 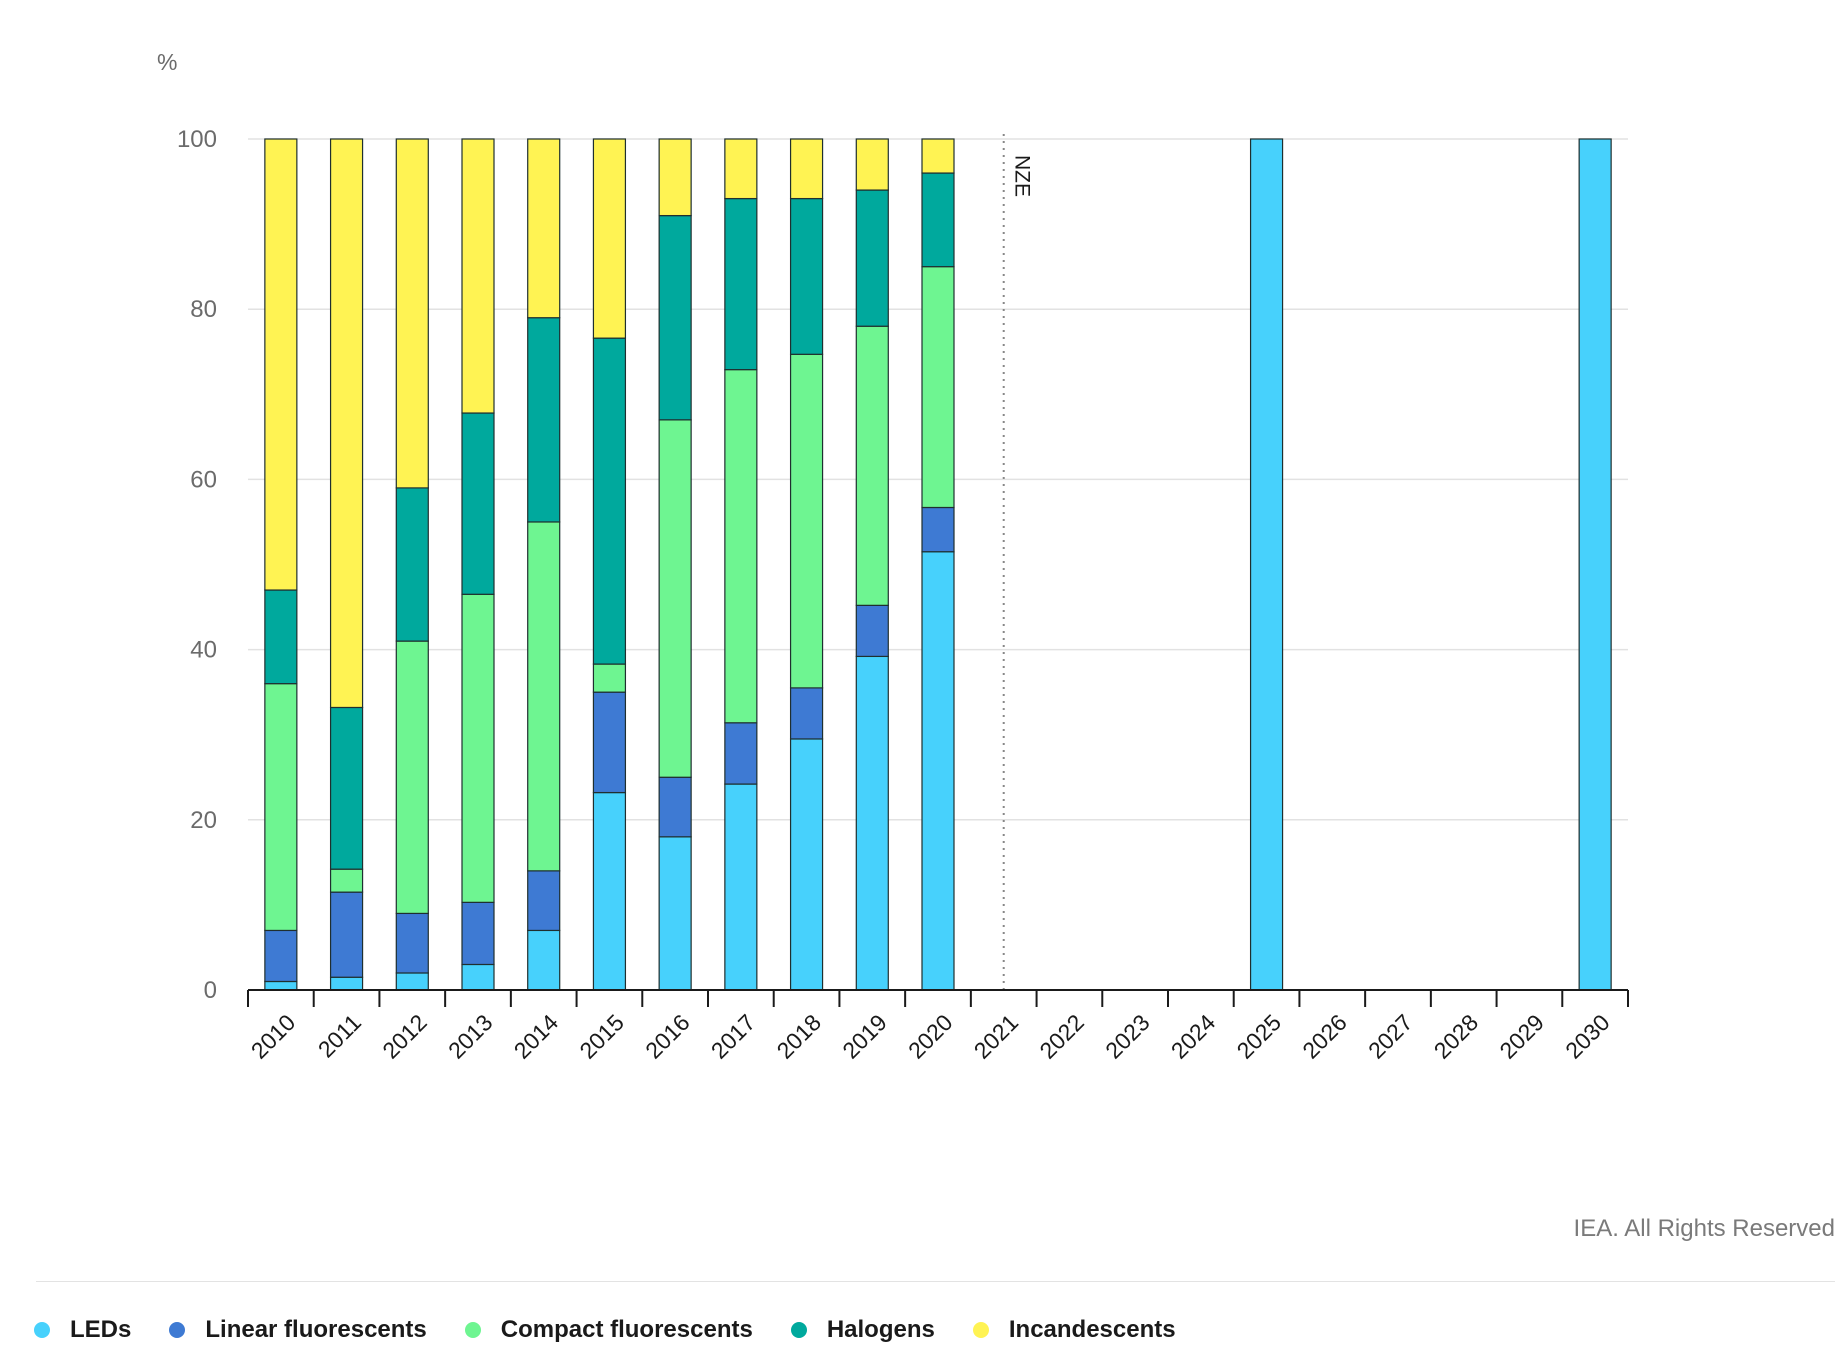 What do you see at coordinates (1018, 562) in the screenshot?
I see `annotations: NZE` at bounding box center [1018, 562].